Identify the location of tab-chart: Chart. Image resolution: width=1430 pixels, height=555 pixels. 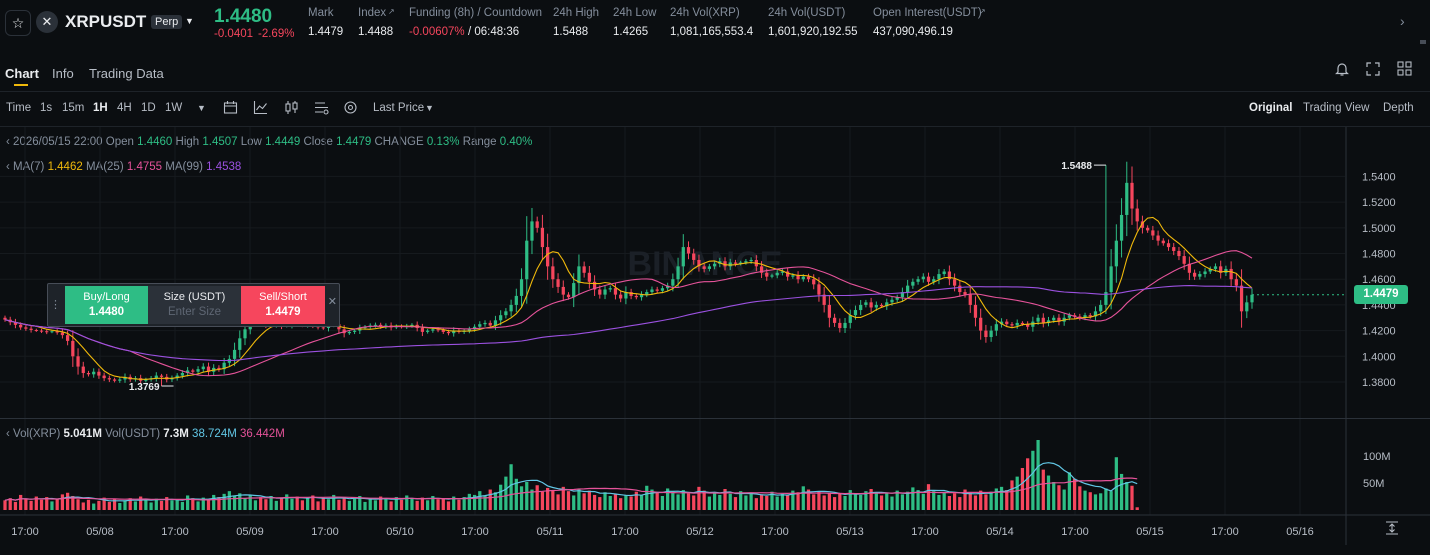
(22, 73).